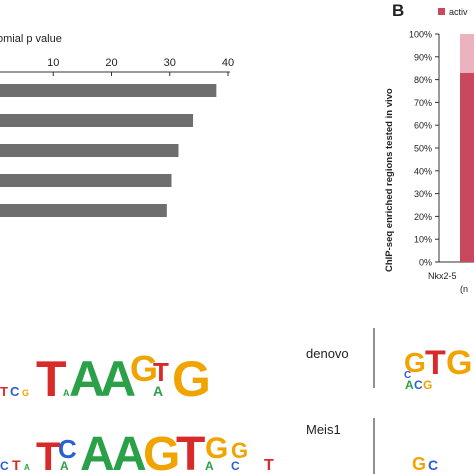  Describe the element at coordinates (111, 63) in the screenshot. I see `x-tick-label: 20` at that location.